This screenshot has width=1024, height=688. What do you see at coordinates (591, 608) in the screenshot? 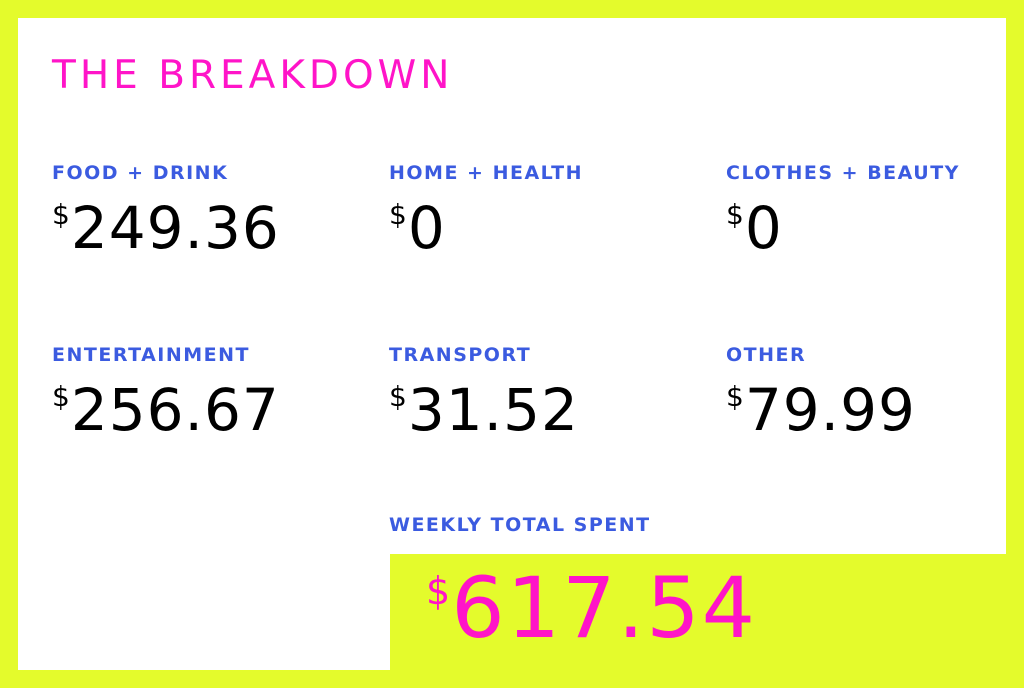
I see `weekly-total-amount: $617.54` at bounding box center [591, 608].